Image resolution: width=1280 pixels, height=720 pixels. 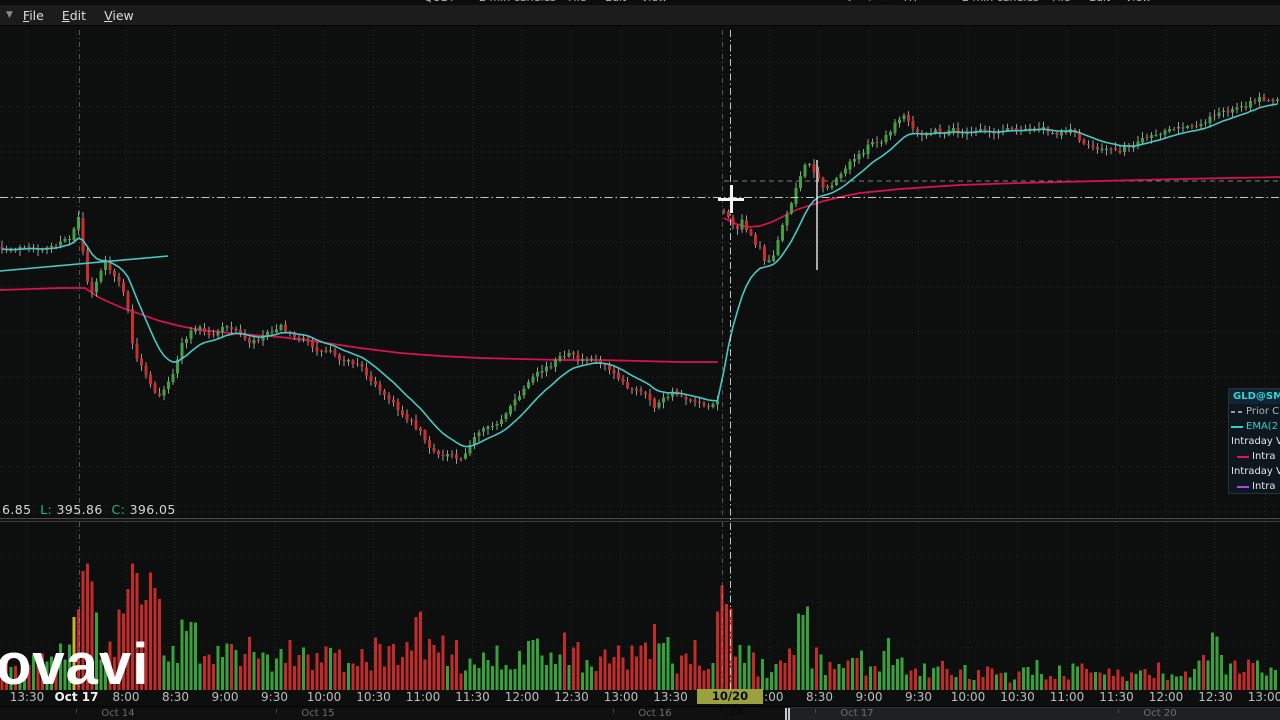 What do you see at coordinates (74, 15) in the screenshot?
I see `menu-edit: Edit` at bounding box center [74, 15].